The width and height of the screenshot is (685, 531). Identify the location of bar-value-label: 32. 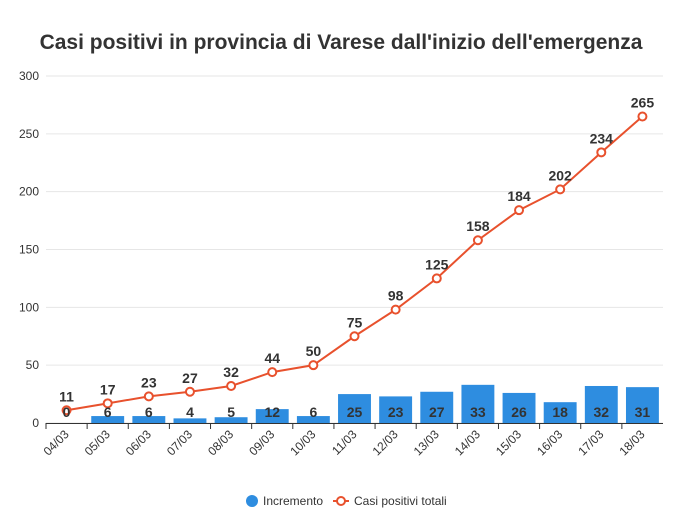
(602, 412).